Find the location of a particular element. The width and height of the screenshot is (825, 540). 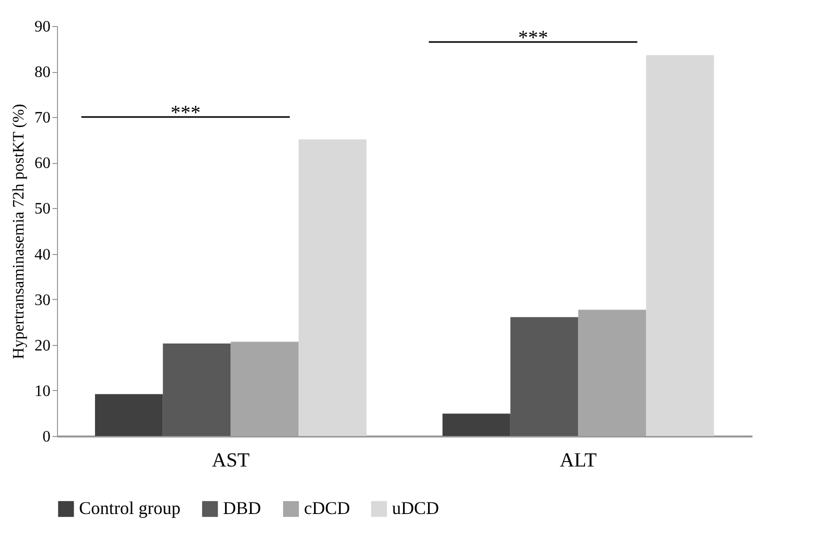

y-tick-label: 10 is located at coordinates (42, 391).